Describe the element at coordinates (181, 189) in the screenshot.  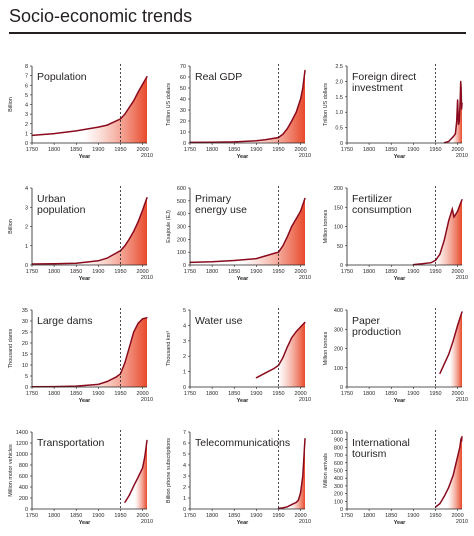
I see `y-tick-label: 600` at that location.